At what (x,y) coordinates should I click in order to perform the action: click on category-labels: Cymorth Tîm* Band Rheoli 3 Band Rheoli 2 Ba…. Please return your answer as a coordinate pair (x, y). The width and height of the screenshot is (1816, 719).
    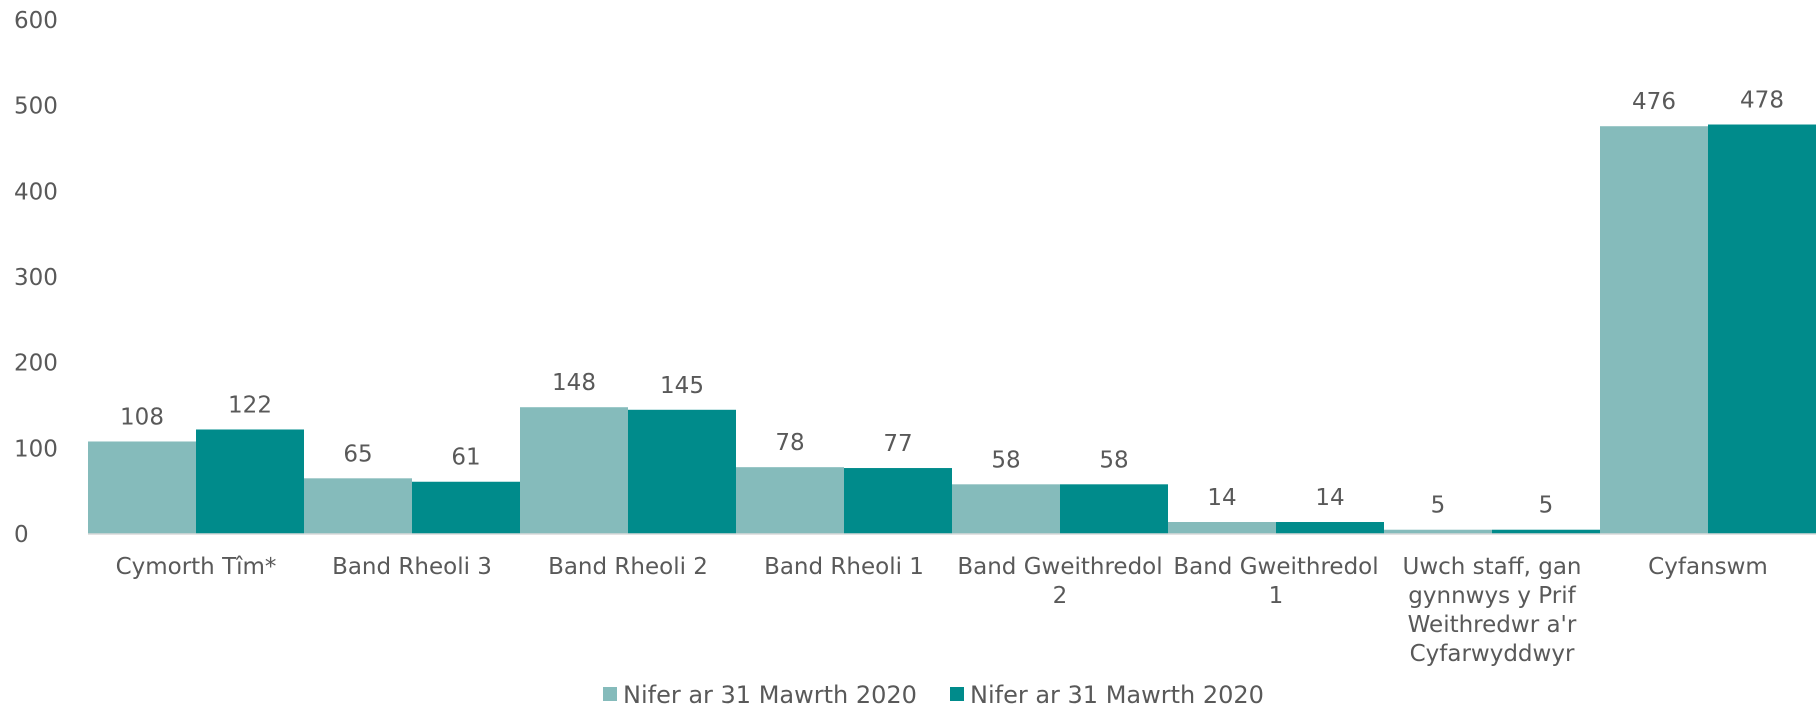
    Looking at the image, I should click on (942, 610).